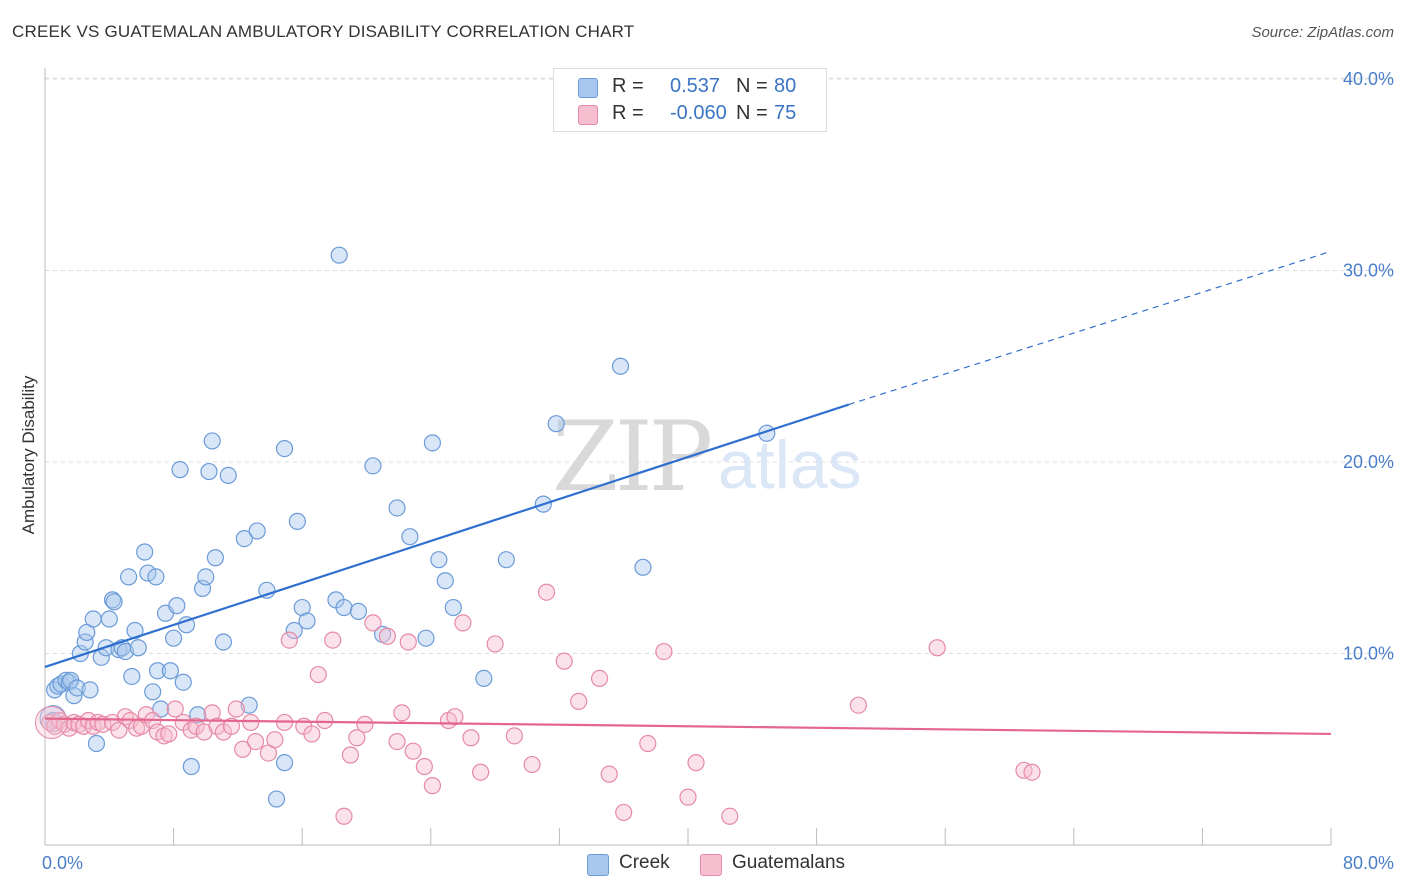  What do you see at coordinates (711, 865) in the screenshot?
I see `guatemalans-legend-swatch` at bounding box center [711, 865].